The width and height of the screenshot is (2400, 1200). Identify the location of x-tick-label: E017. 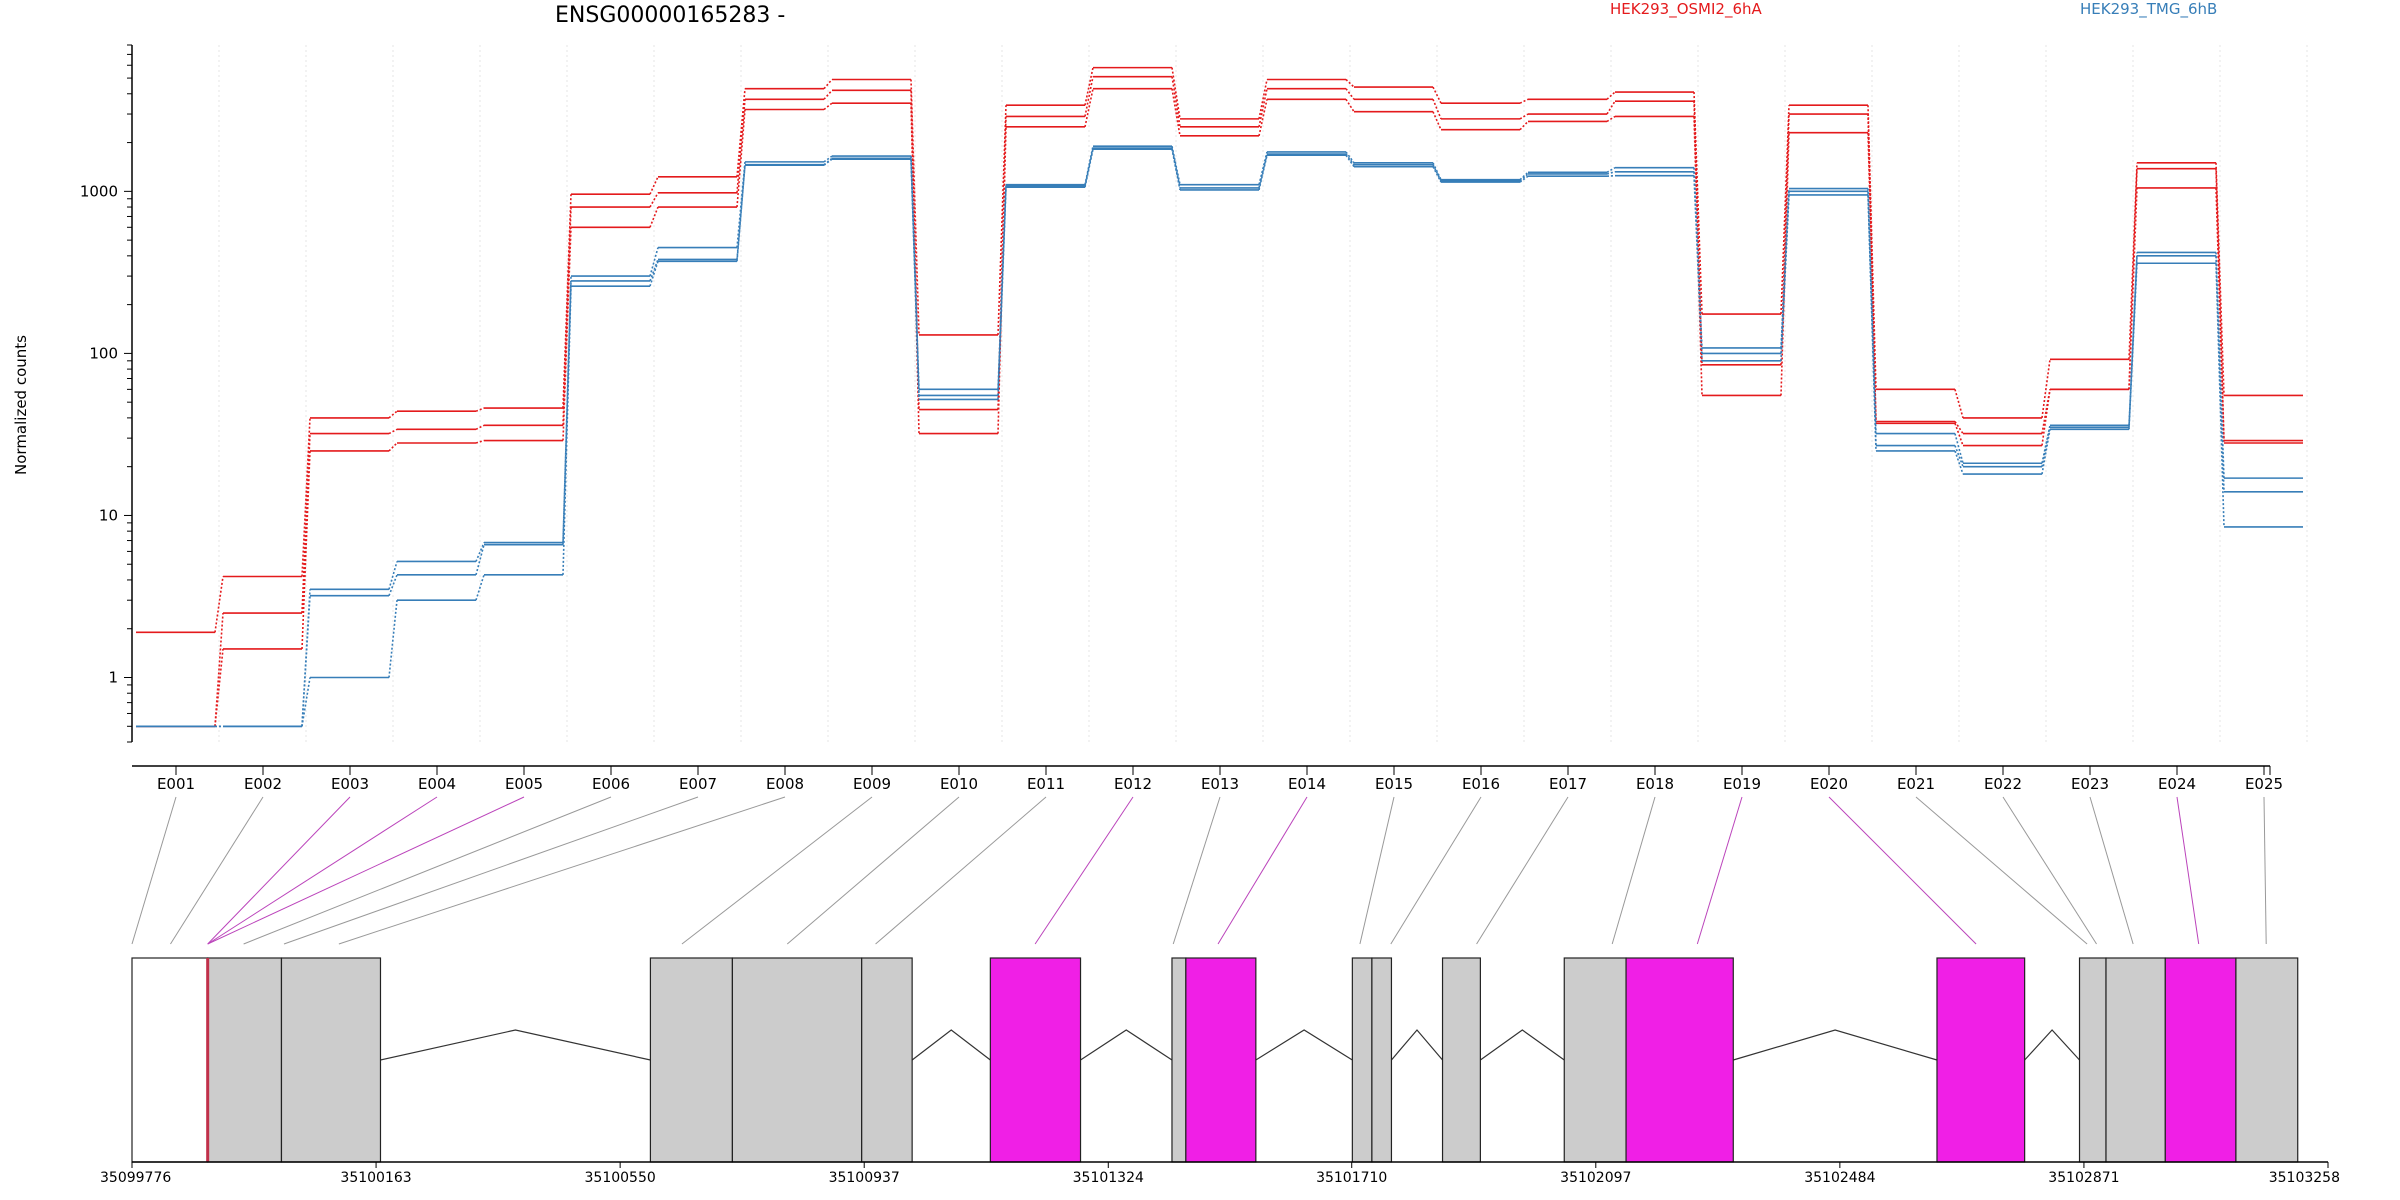
(1568, 784).